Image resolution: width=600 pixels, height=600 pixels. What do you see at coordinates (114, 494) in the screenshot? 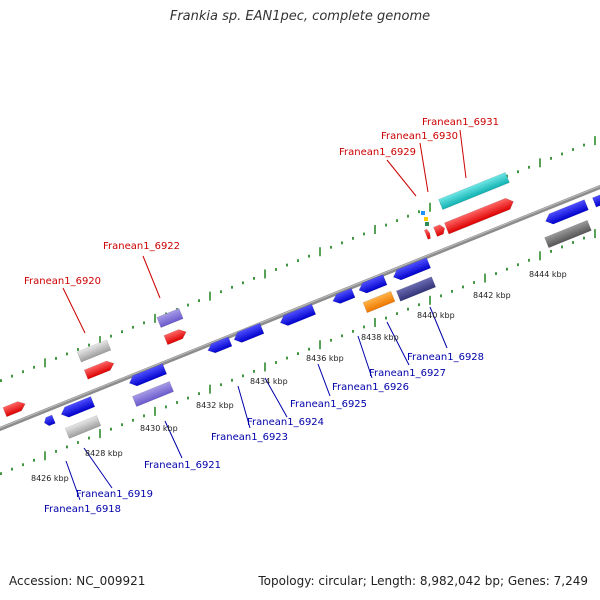
I see `gene-label-franean1-6919: Franean1_6919` at bounding box center [114, 494].